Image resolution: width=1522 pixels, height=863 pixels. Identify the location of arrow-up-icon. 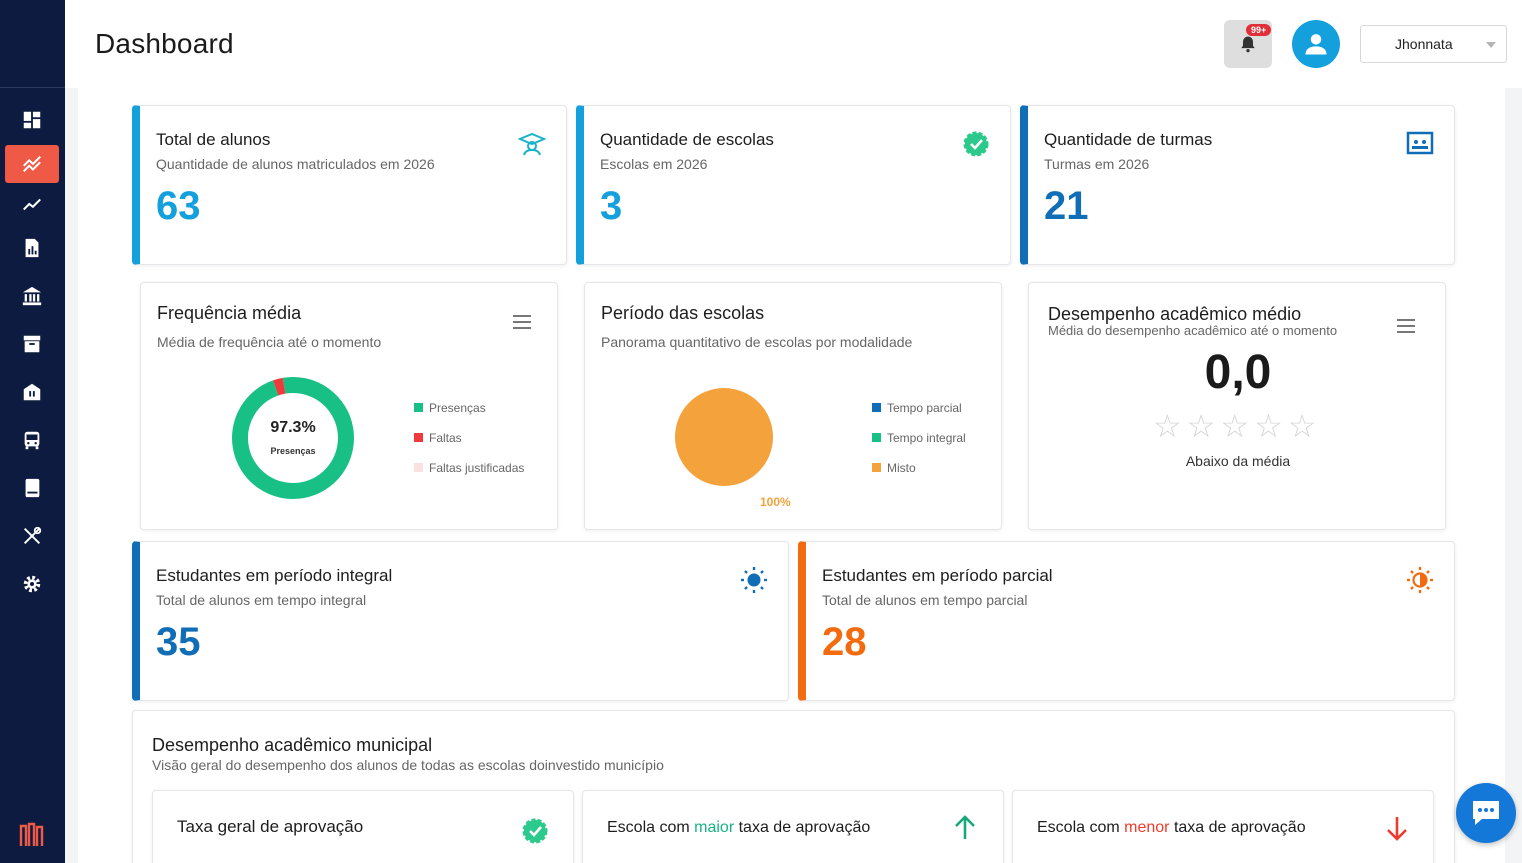
(965, 827).